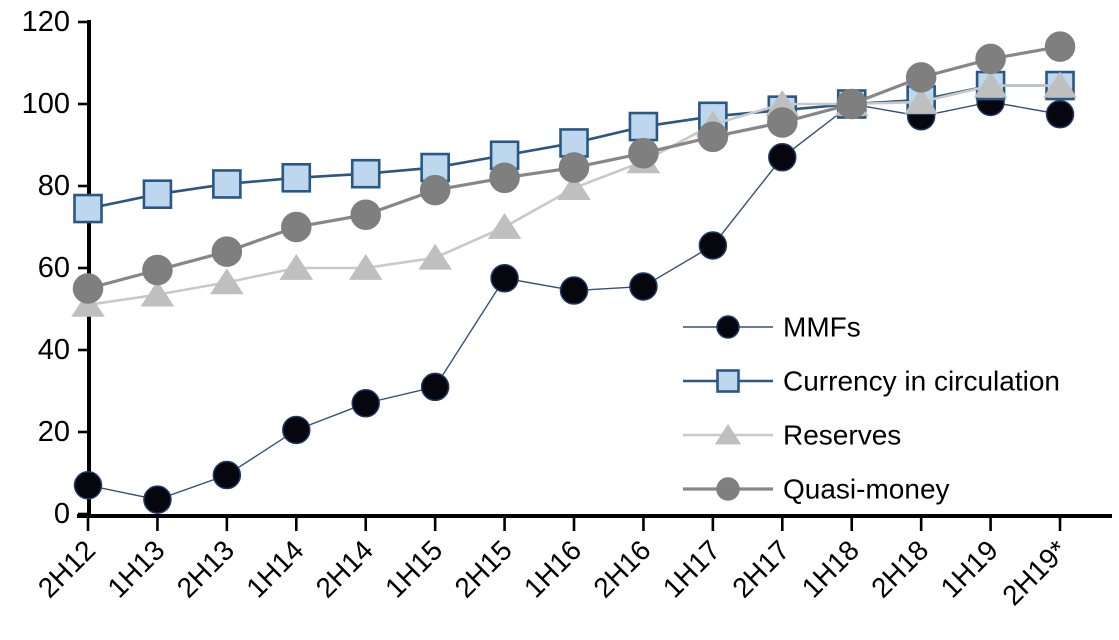  I want to click on legend-label-quasi-money: Quasi-money, so click(866, 489).